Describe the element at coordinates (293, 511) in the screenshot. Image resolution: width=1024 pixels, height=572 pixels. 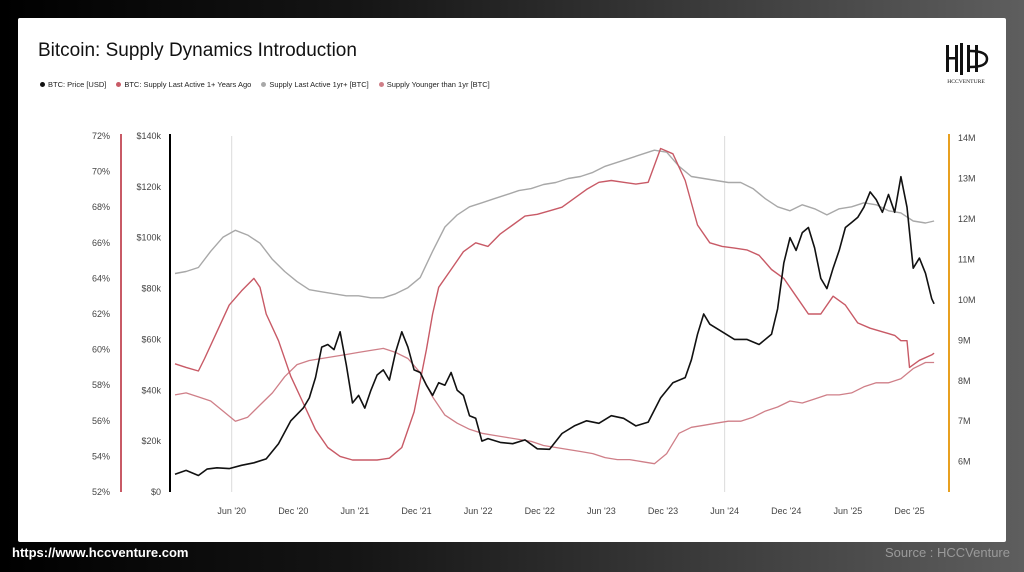
I see `x-tick: Dec '20` at that location.